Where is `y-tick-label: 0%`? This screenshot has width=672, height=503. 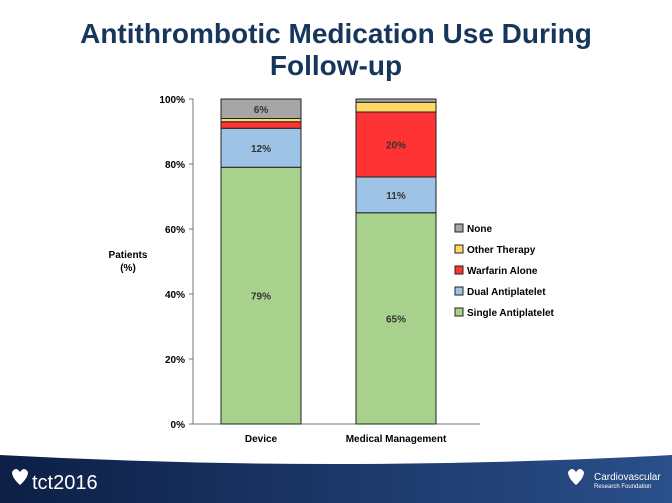
y-tick-label: 0% is located at coordinates (178, 425).